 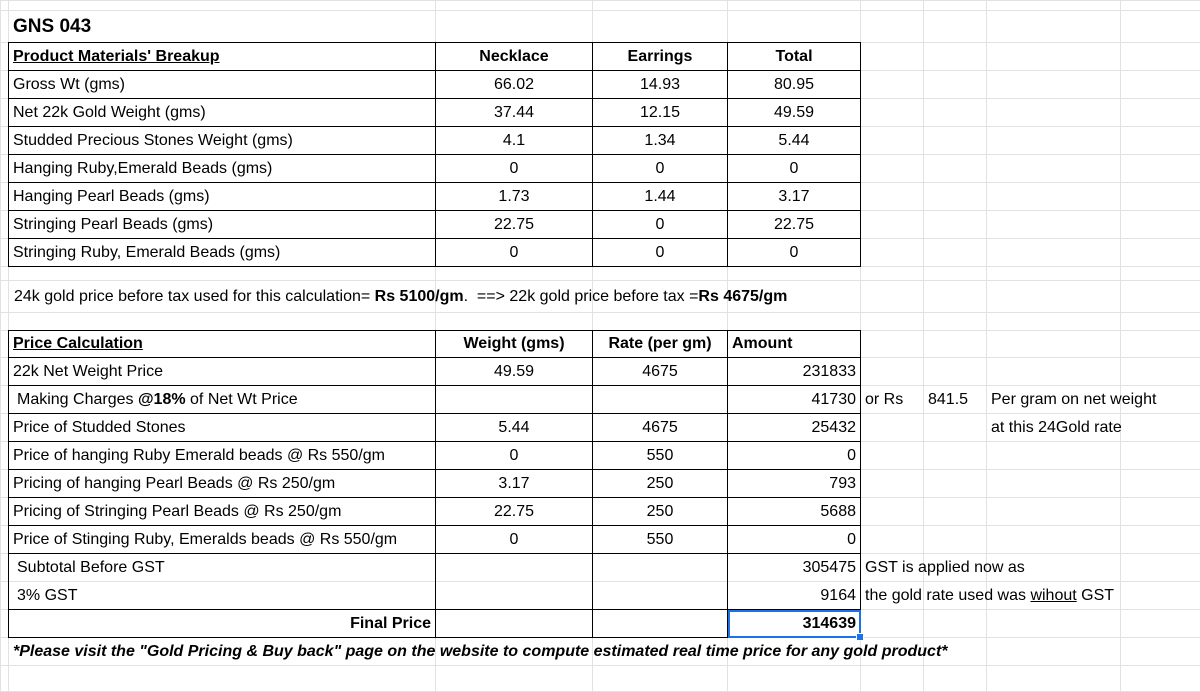 What do you see at coordinates (222, 225) in the screenshot?
I see `materials-row-label: Stringing Pearl Beads (gms)` at bounding box center [222, 225].